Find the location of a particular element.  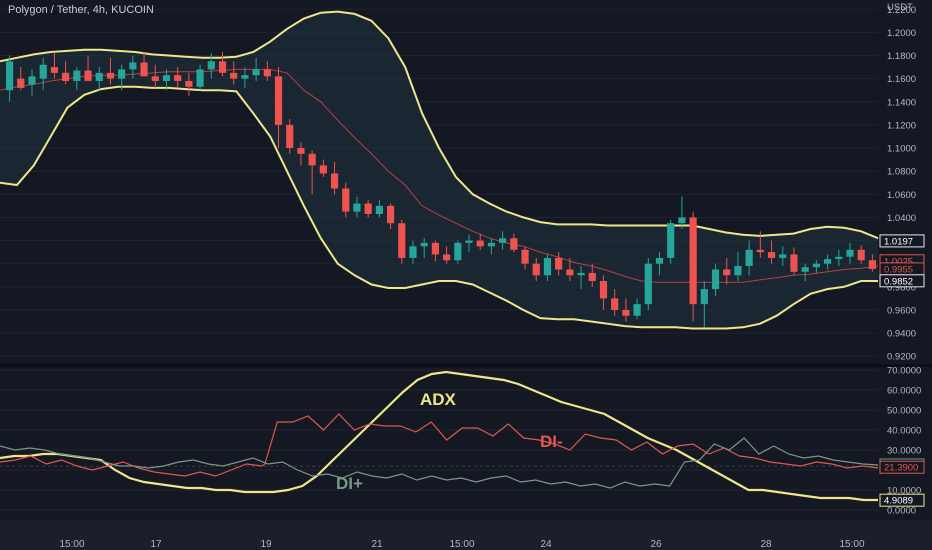

time-tick-label: 28 is located at coordinates (766, 544).